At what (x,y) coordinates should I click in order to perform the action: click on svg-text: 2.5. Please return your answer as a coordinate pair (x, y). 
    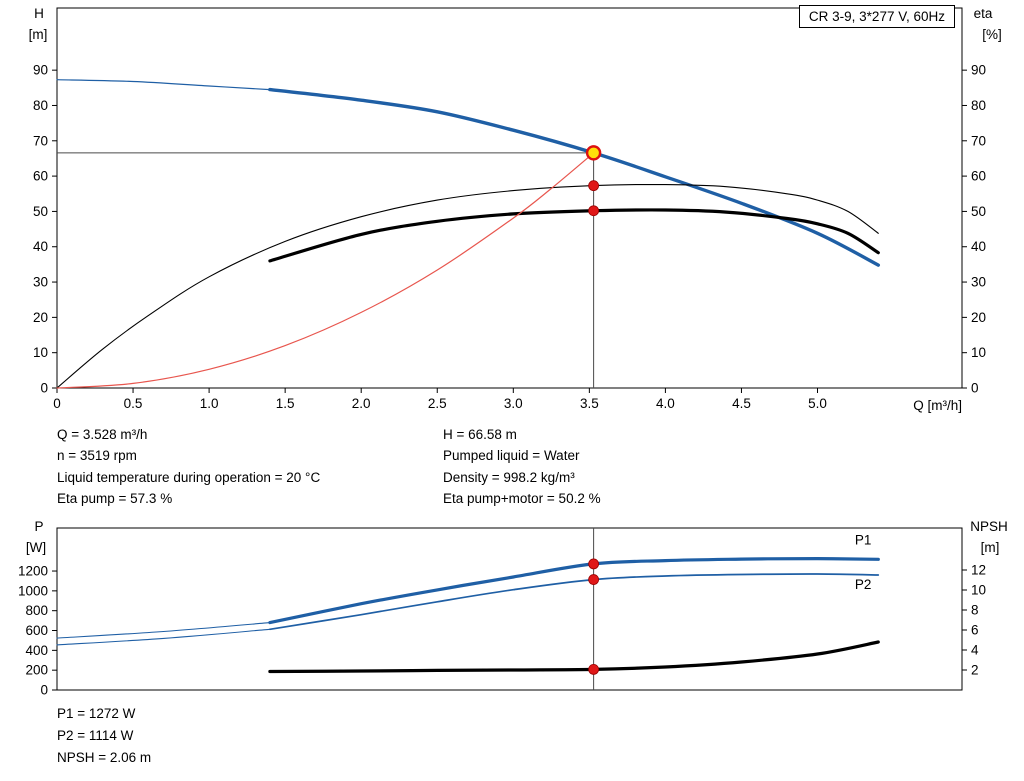
    Looking at the image, I should click on (437, 403).